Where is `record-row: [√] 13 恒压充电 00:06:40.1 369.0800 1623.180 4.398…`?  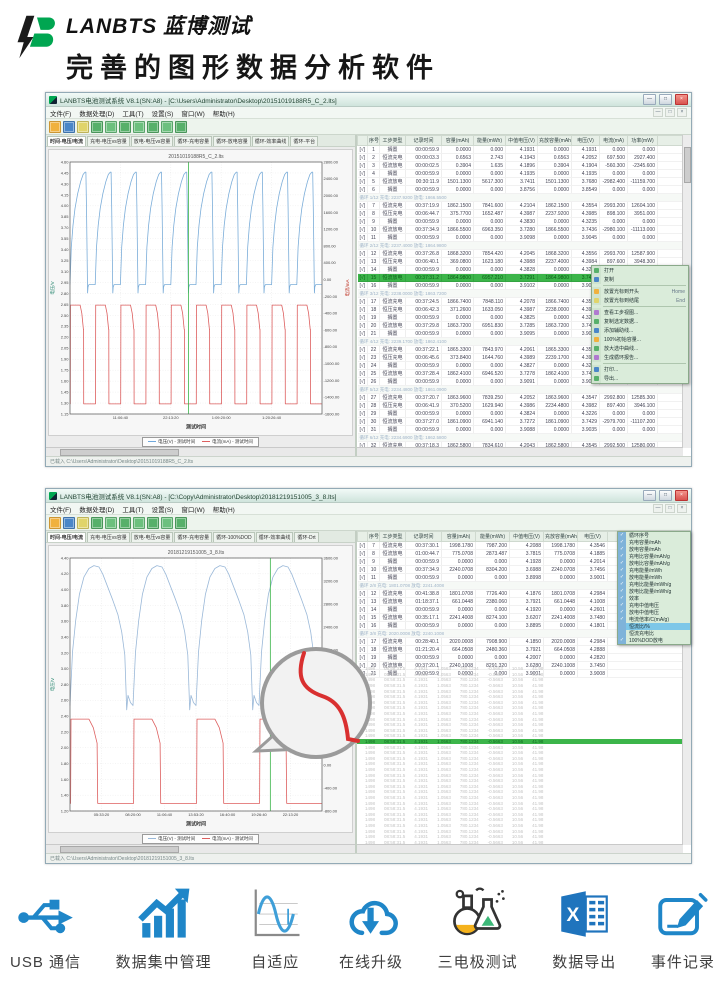 record-row: [√] 13 恒压充电 00:06:40.1 369.0800 1623.180 4.398… is located at coordinates (520, 261).